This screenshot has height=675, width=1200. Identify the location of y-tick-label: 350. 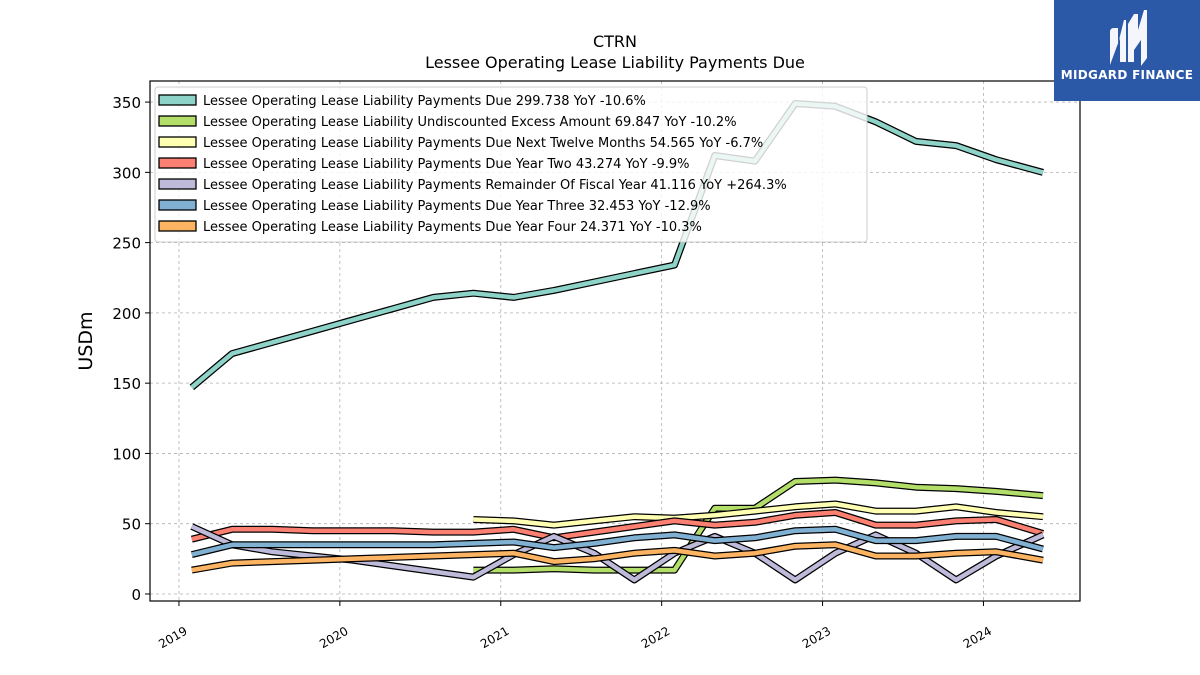
(126, 103).